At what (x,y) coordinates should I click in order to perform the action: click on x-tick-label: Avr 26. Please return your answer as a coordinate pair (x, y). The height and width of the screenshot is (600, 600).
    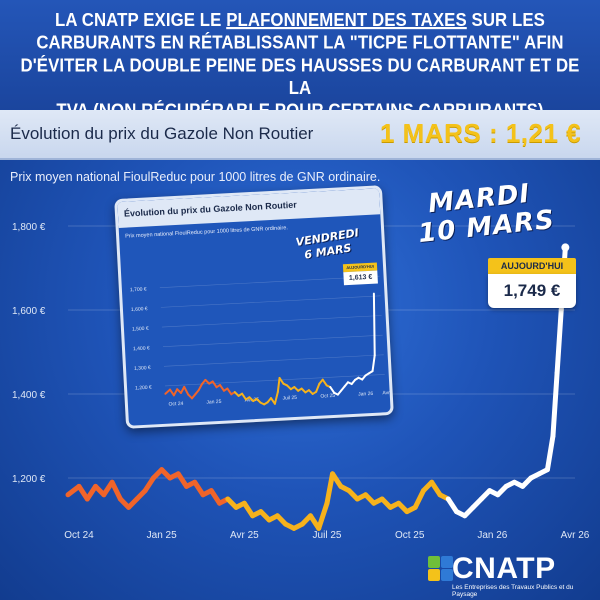
    Looking at the image, I should click on (575, 535).